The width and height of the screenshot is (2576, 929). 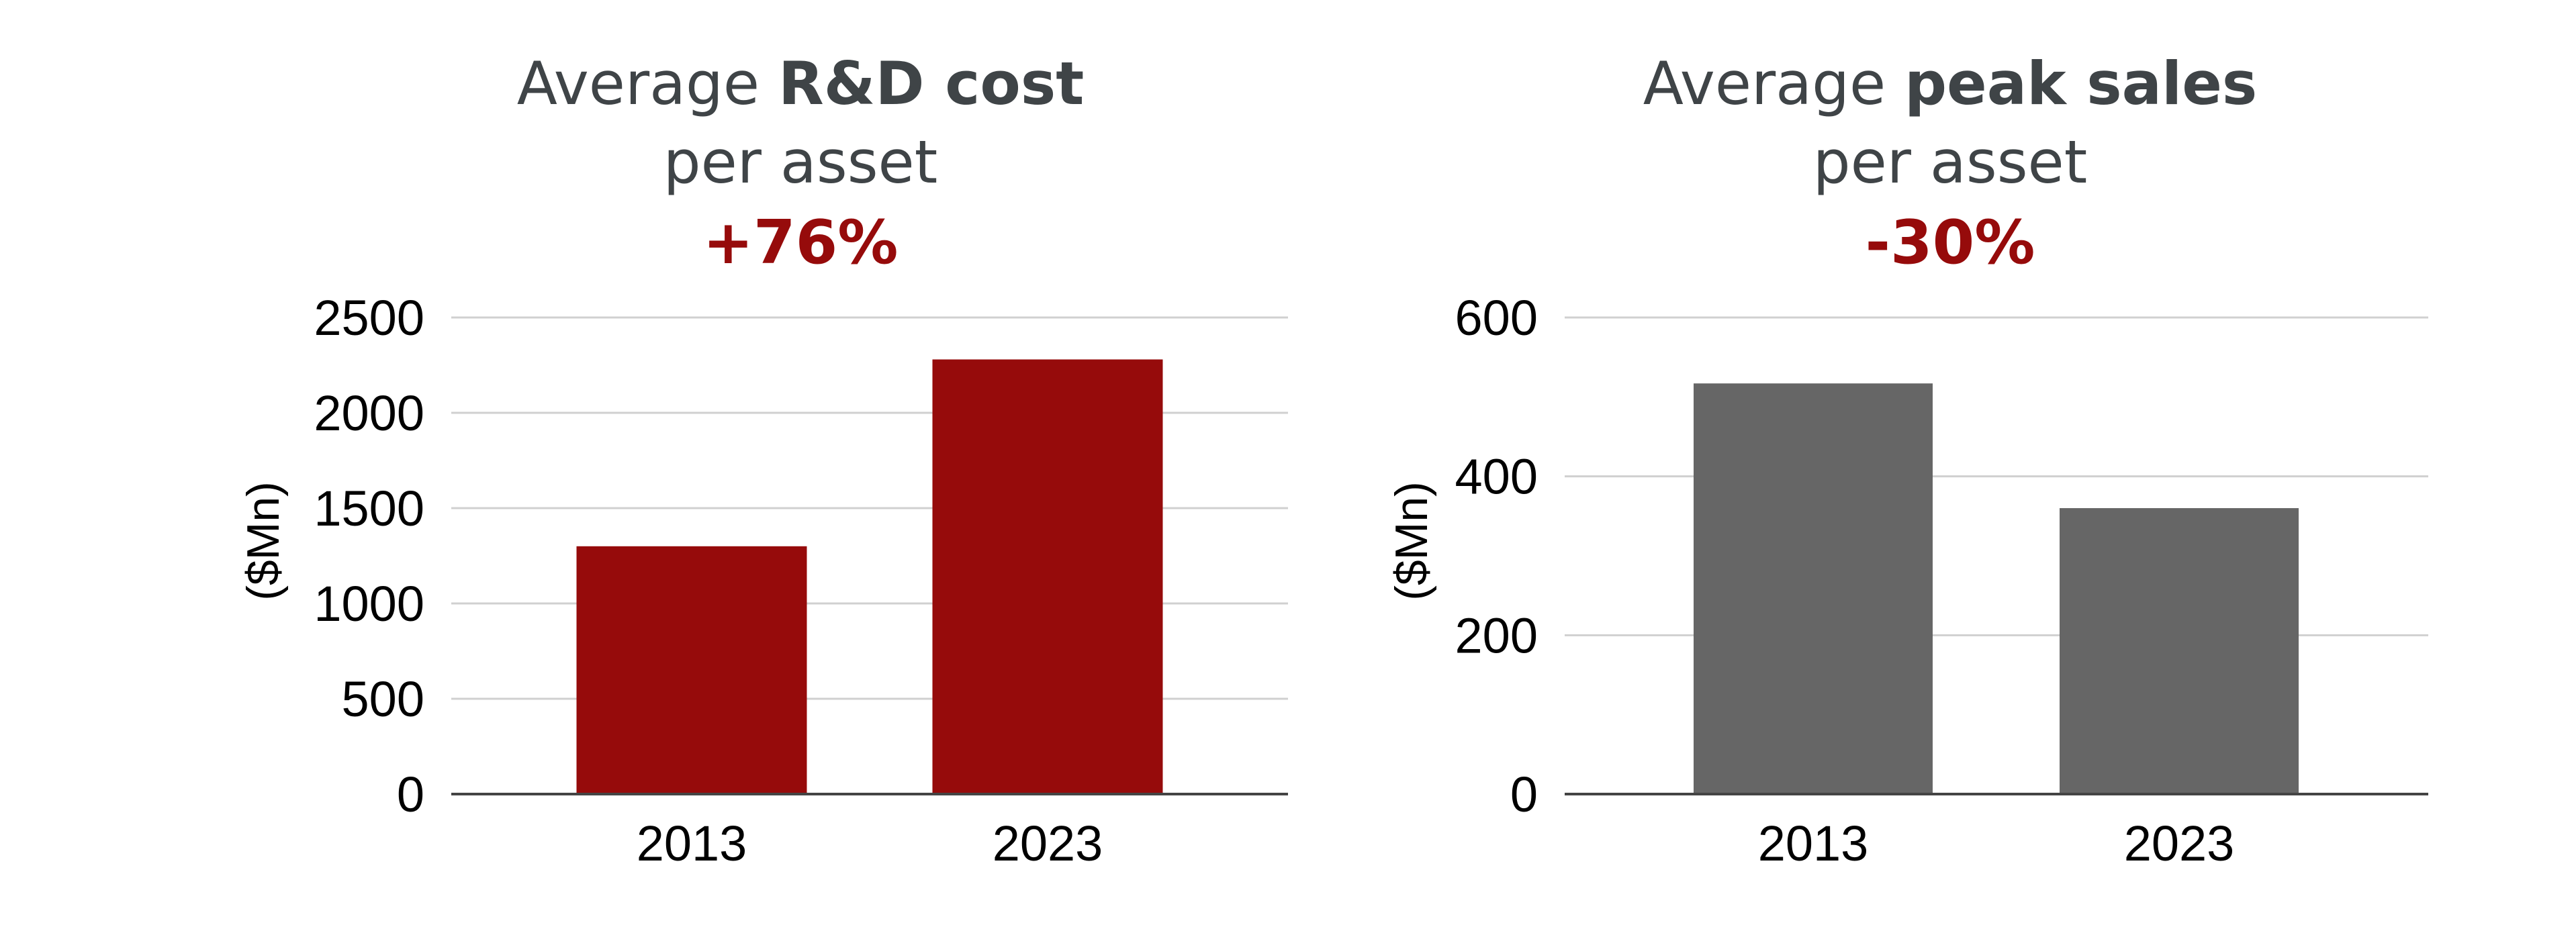 What do you see at coordinates (410, 794) in the screenshot?
I see `rd-cost-y-tick-label: 0` at bounding box center [410, 794].